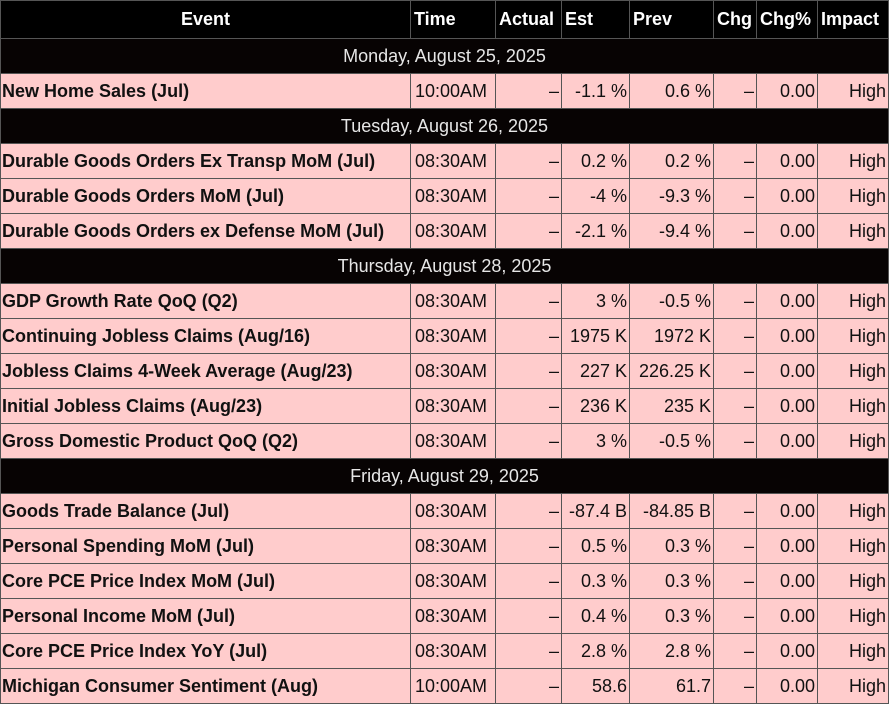  What do you see at coordinates (671, 19) in the screenshot?
I see `column-header-prev: Prev` at bounding box center [671, 19].